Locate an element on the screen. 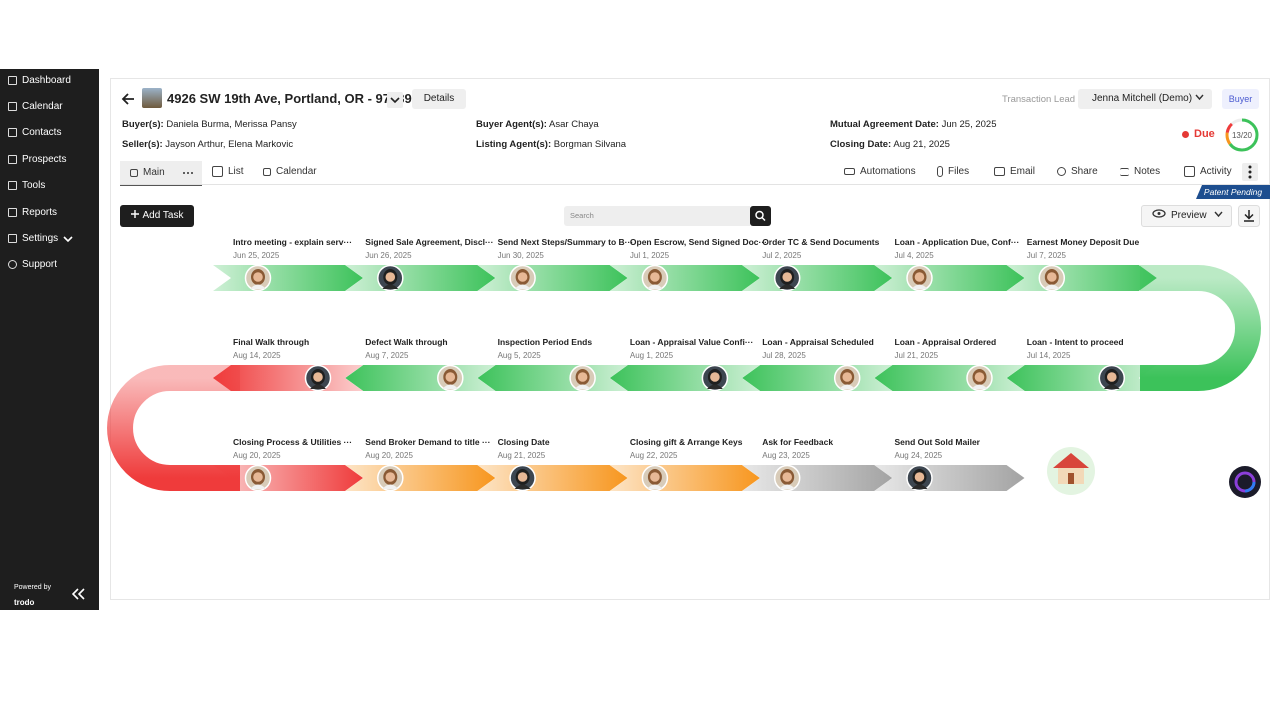 This screenshot has height=720, width=1280. nav-item: Contacts is located at coordinates (34, 132).